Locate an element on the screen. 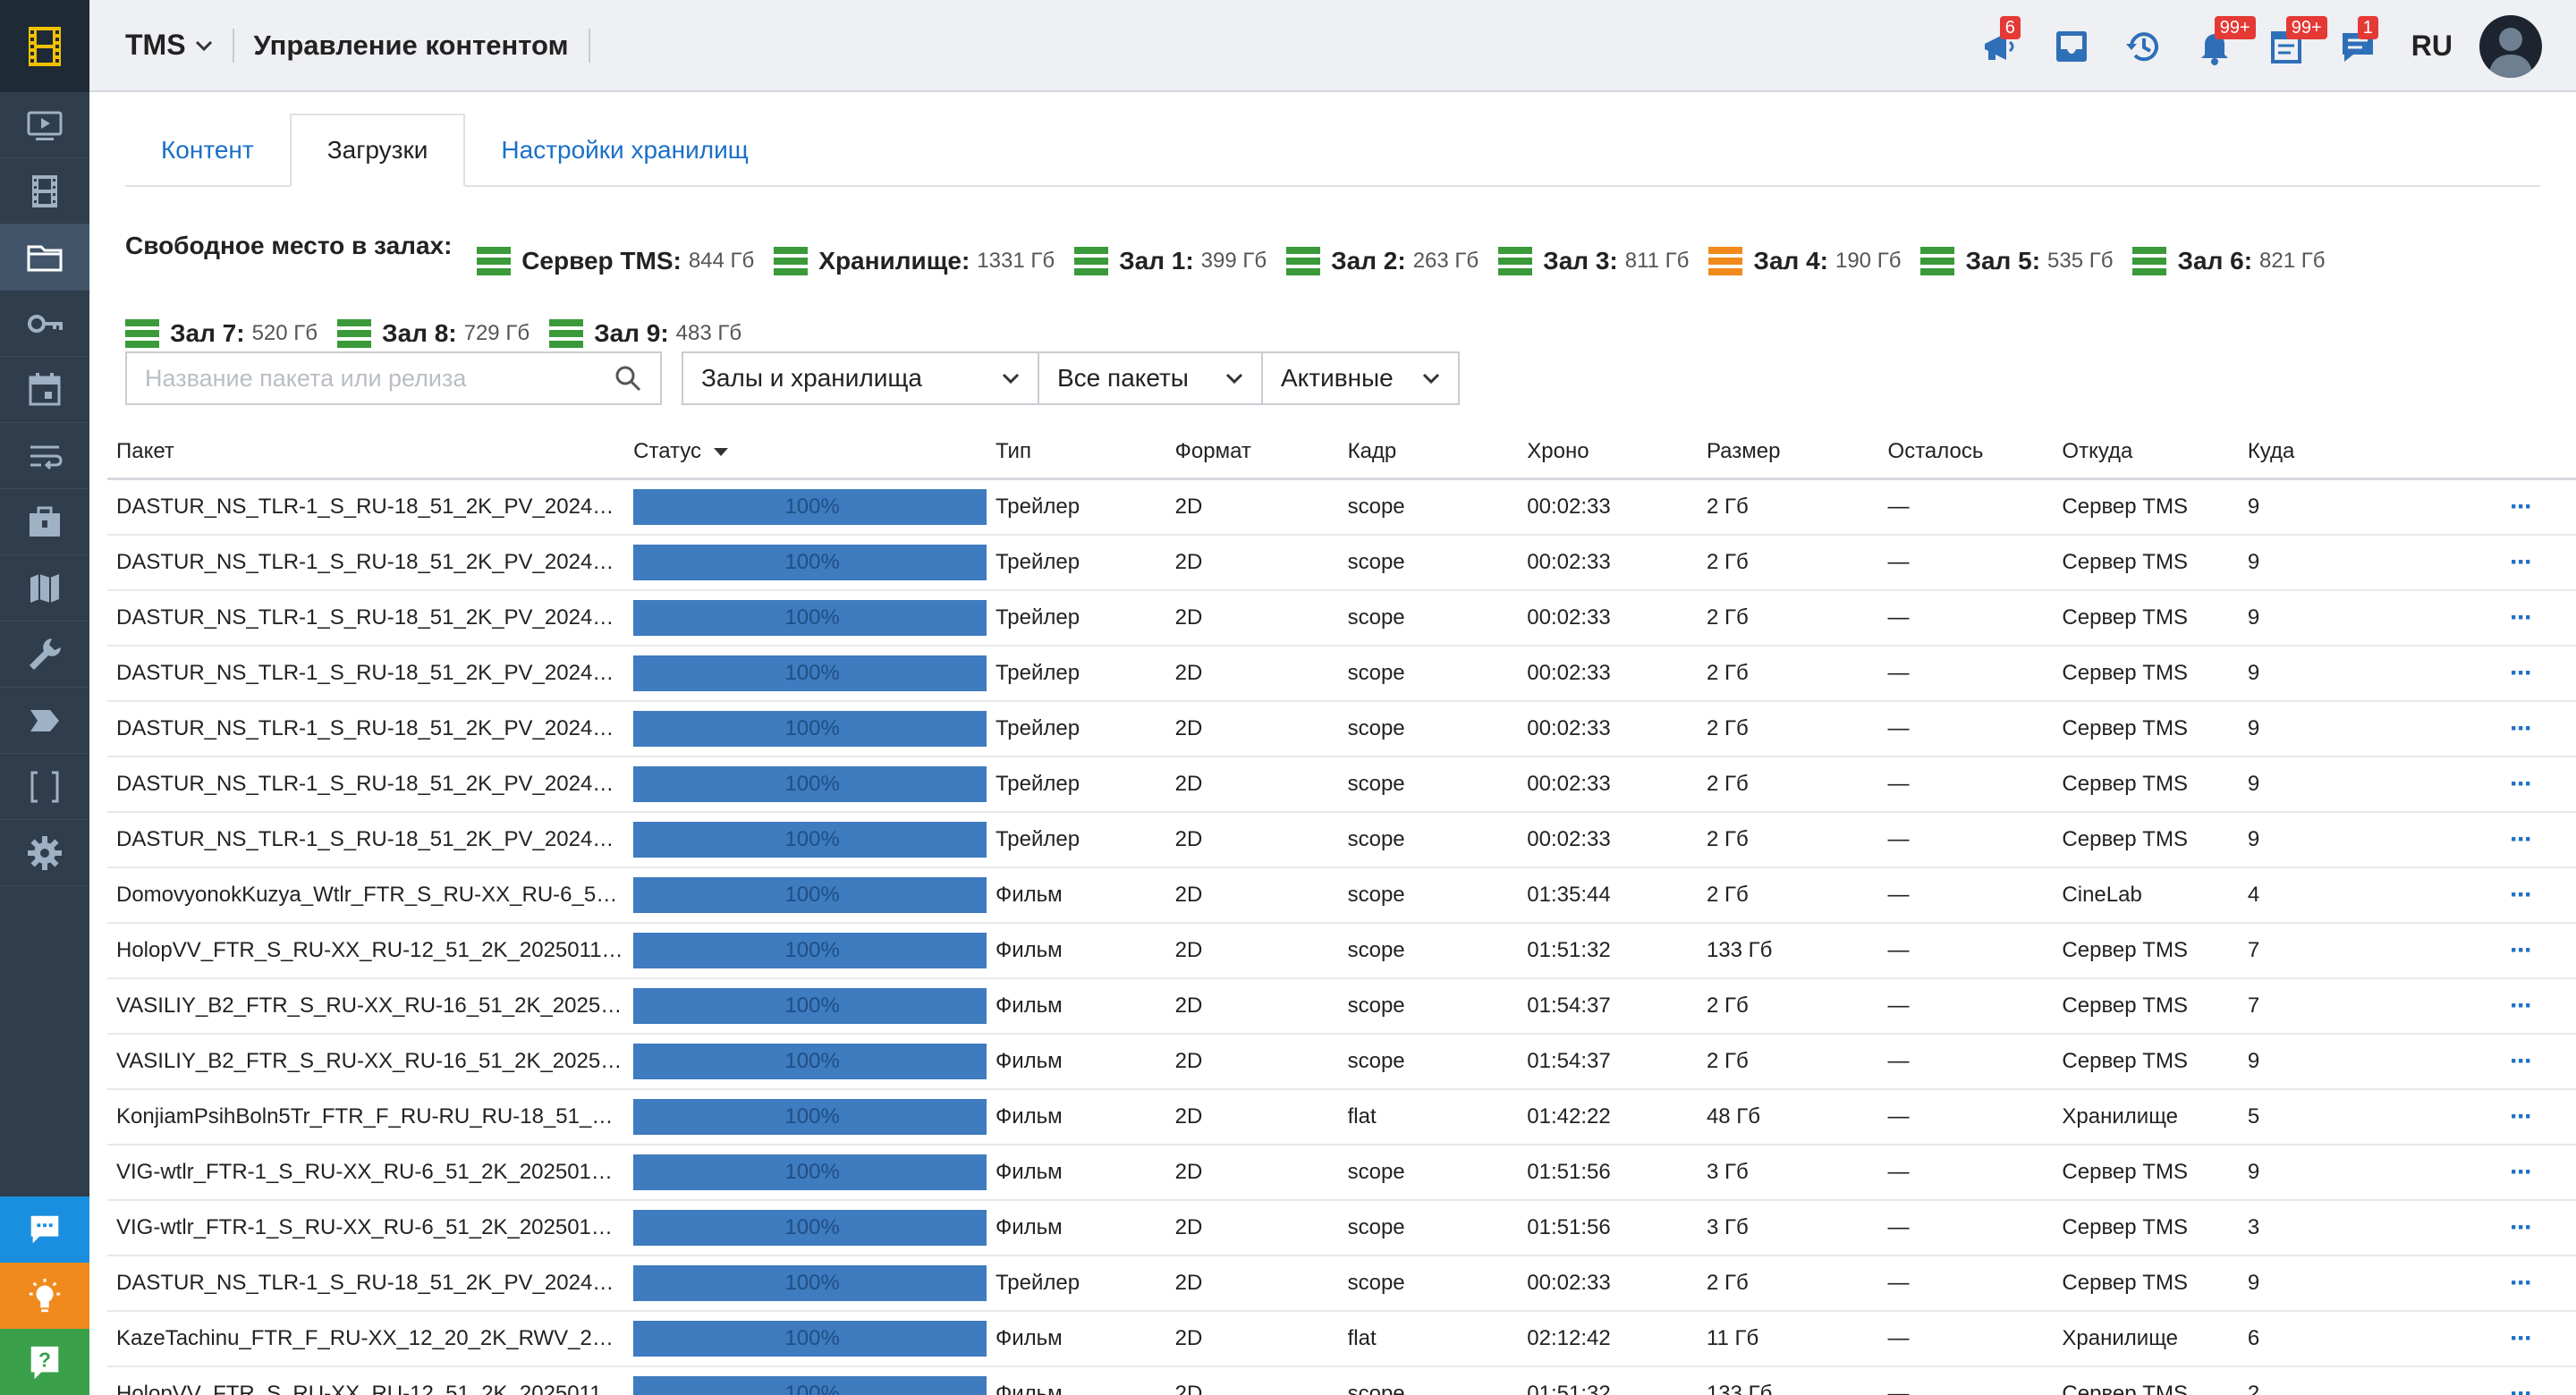  cell-to: 9 is located at coordinates (2253, 1283).